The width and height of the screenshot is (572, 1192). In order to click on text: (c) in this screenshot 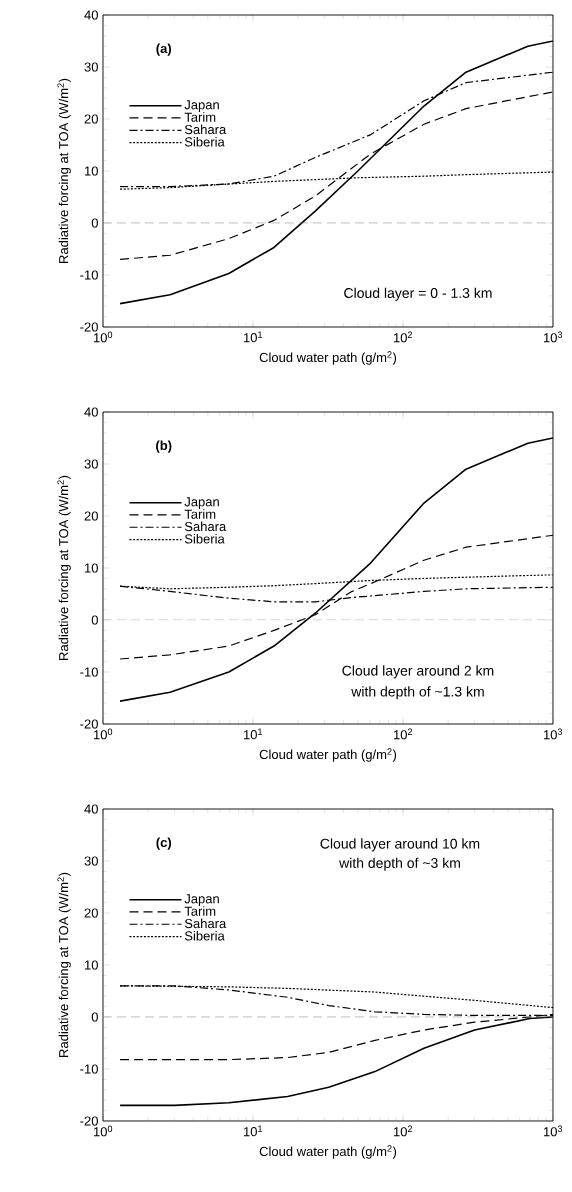, I will do `click(164, 843)`.